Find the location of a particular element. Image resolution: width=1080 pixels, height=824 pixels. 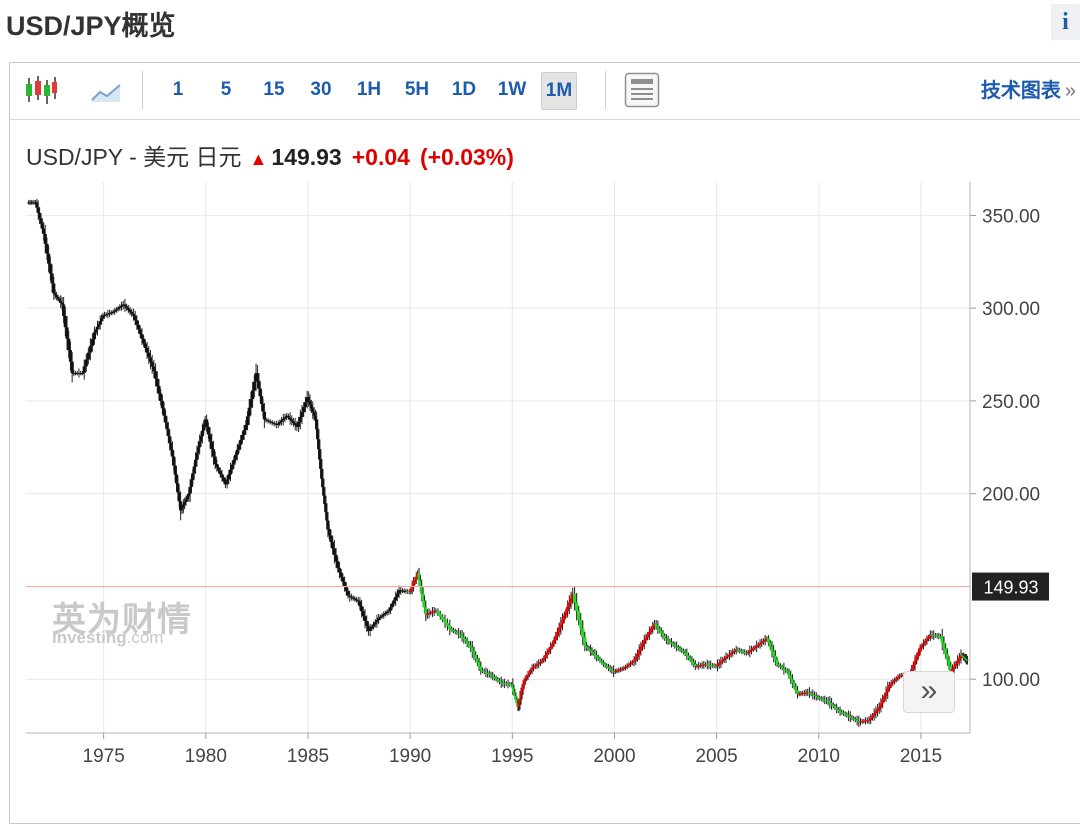

timeframe-5h: 5H is located at coordinates (417, 89).